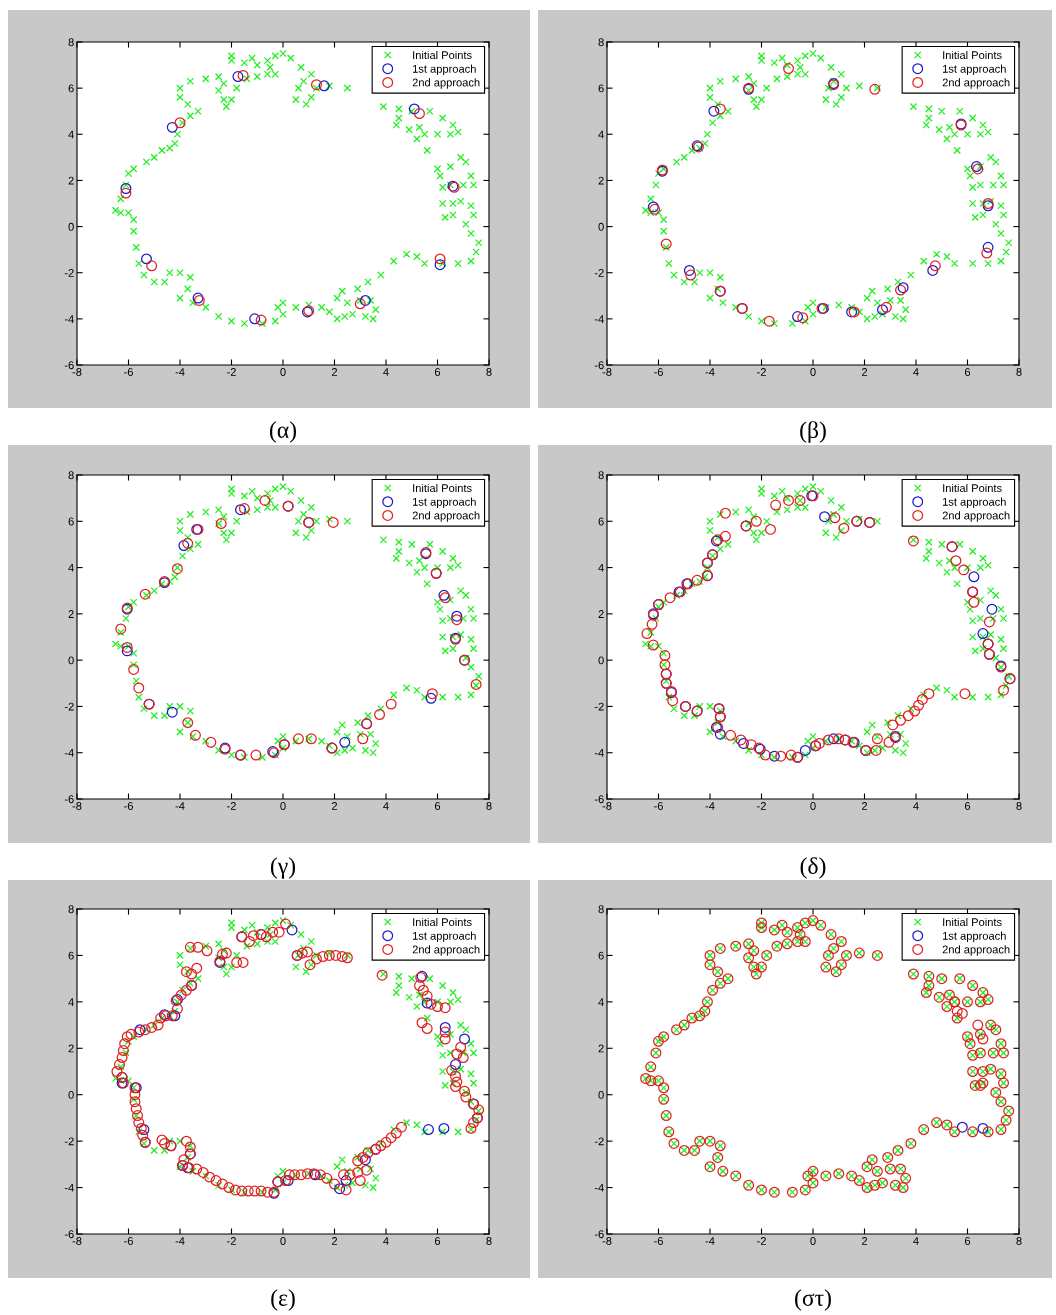 The height and width of the screenshot is (1315, 1056). Describe the element at coordinates (813, 1300) in the screenshot. I see `x-axis-title: (στ)` at that location.